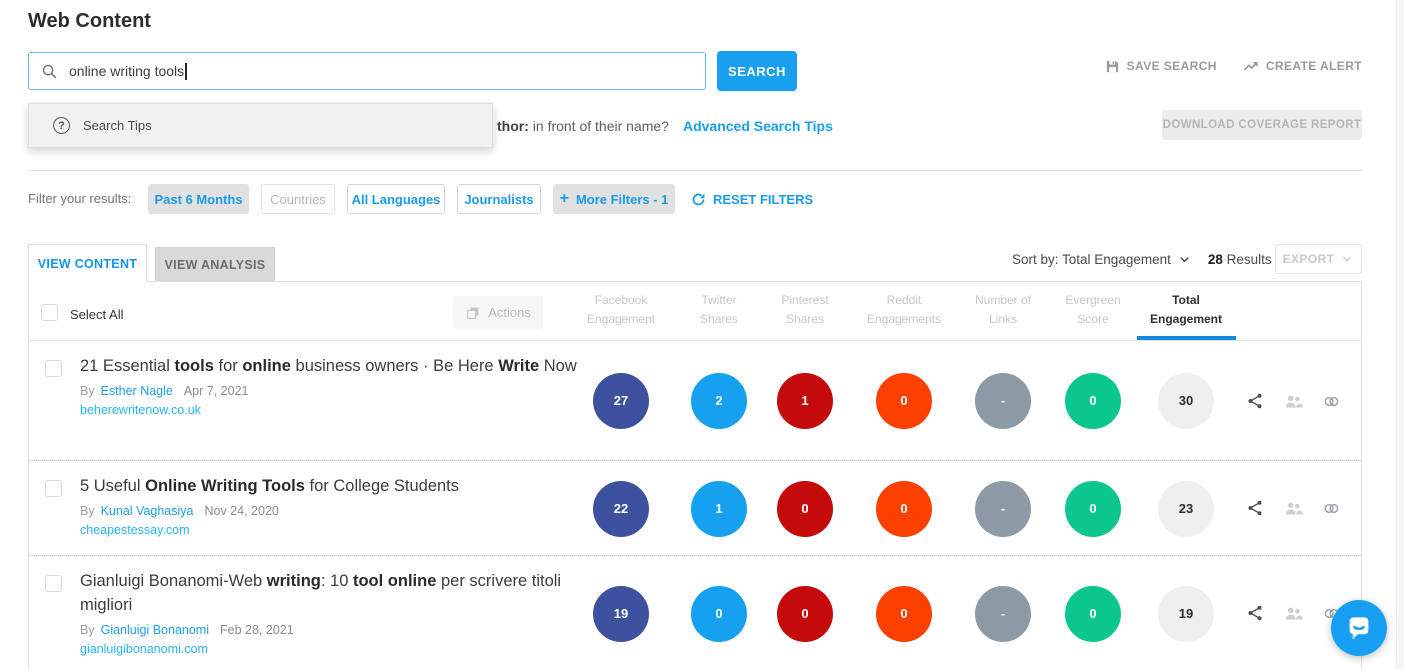  I want to click on search-button: SEARCH, so click(757, 71).